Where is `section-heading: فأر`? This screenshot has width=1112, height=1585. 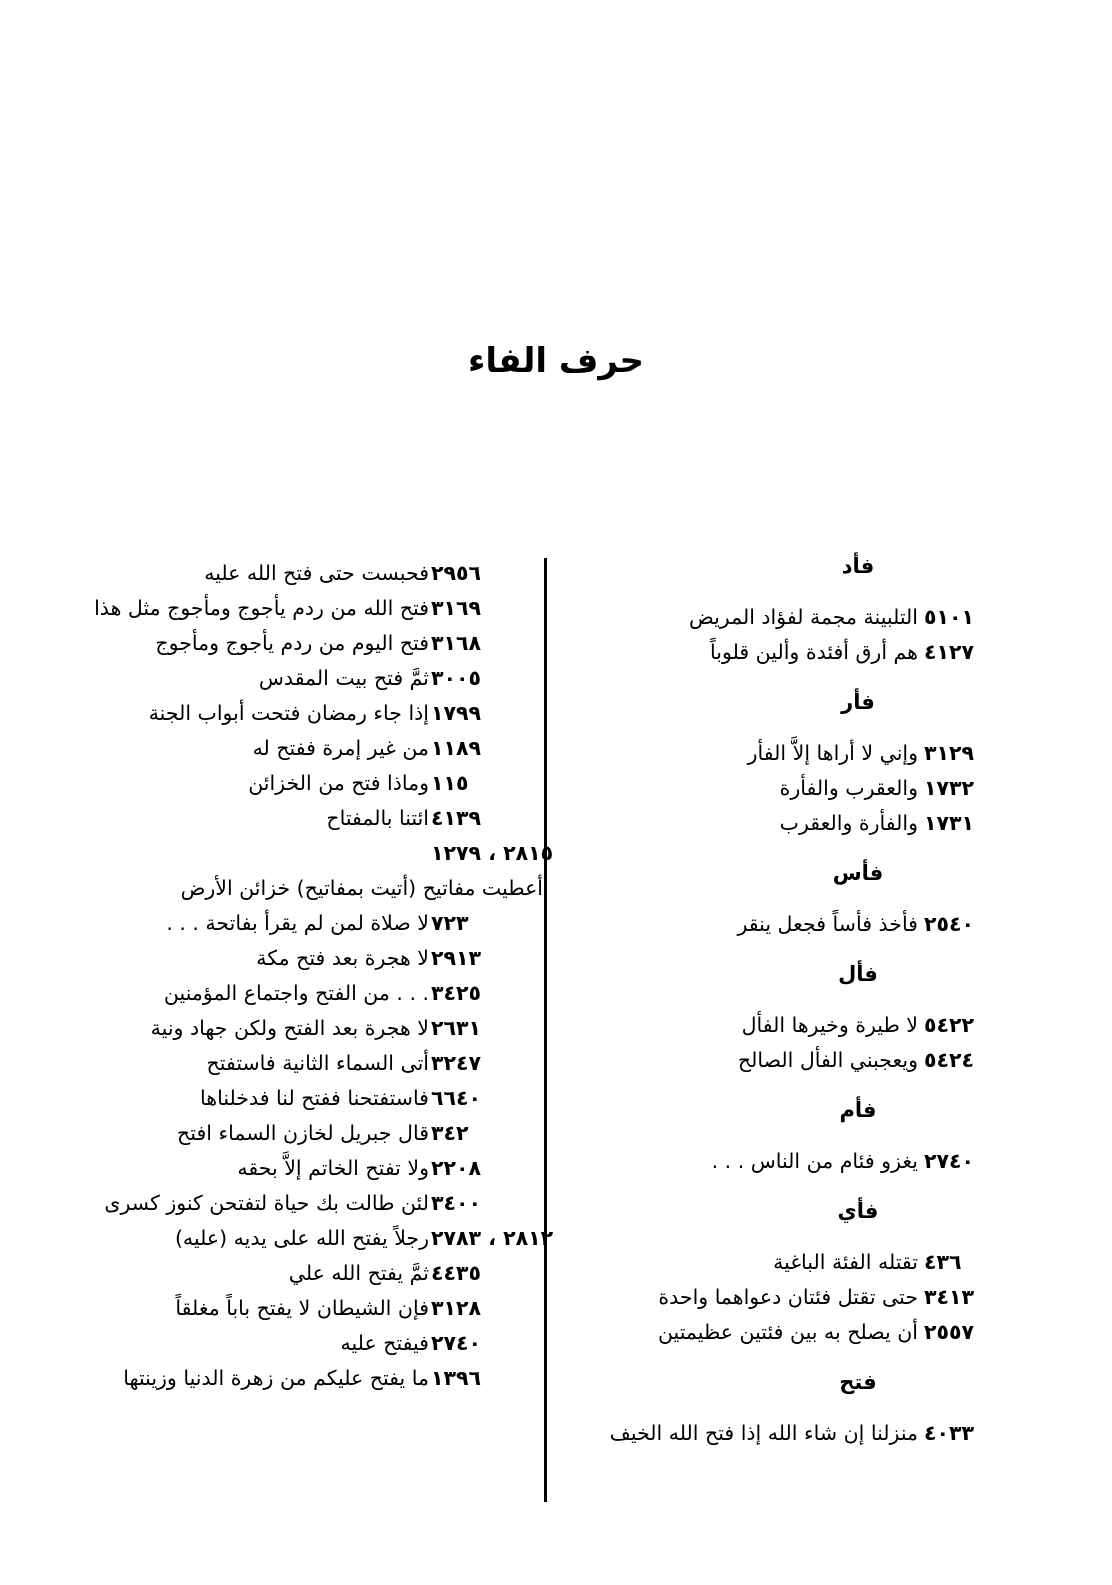
section-heading: فأر is located at coordinates (858, 702).